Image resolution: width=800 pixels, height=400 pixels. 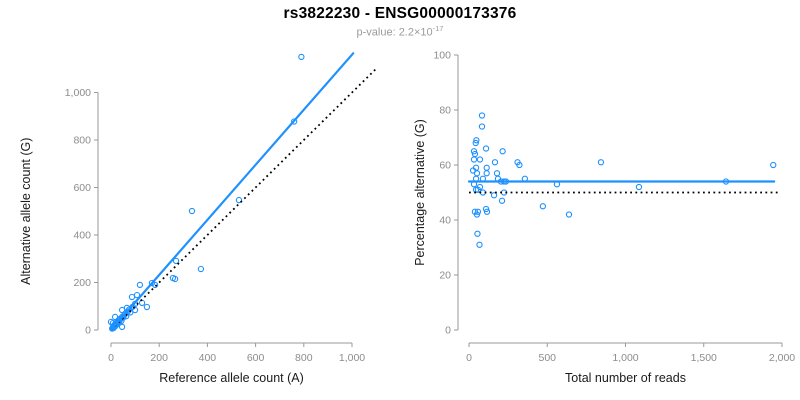 What do you see at coordinates (26, 211) in the screenshot?
I see `y-axis-title: Alternative allele count (G)` at bounding box center [26, 211].